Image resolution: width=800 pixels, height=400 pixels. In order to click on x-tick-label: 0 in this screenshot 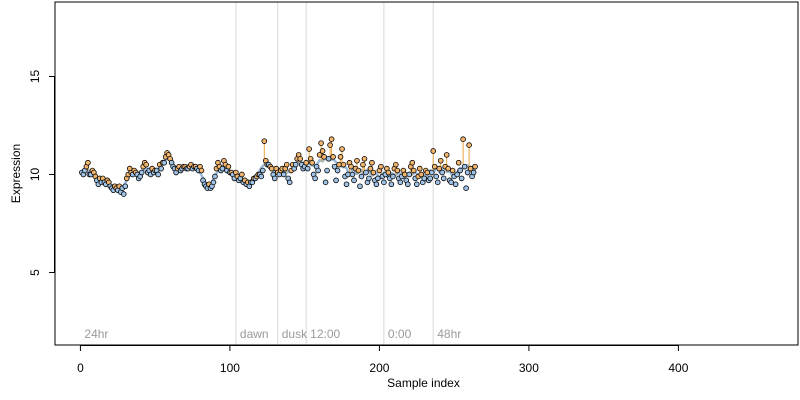, I will do `click(80, 368)`.